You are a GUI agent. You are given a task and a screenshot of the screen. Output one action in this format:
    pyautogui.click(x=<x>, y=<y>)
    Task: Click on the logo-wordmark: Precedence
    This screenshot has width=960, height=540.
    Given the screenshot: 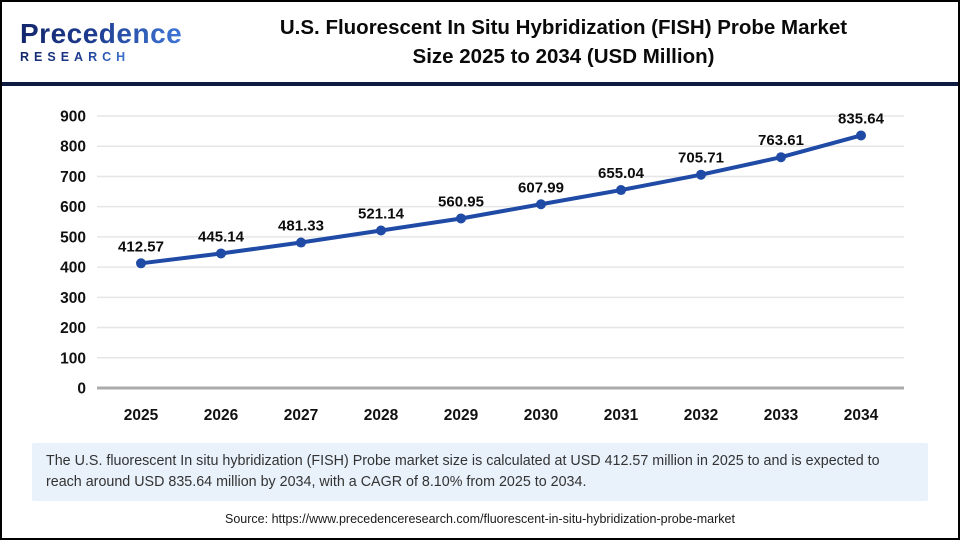 What is the action you would take?
    pyautogui.click(x=101, y=34)
    